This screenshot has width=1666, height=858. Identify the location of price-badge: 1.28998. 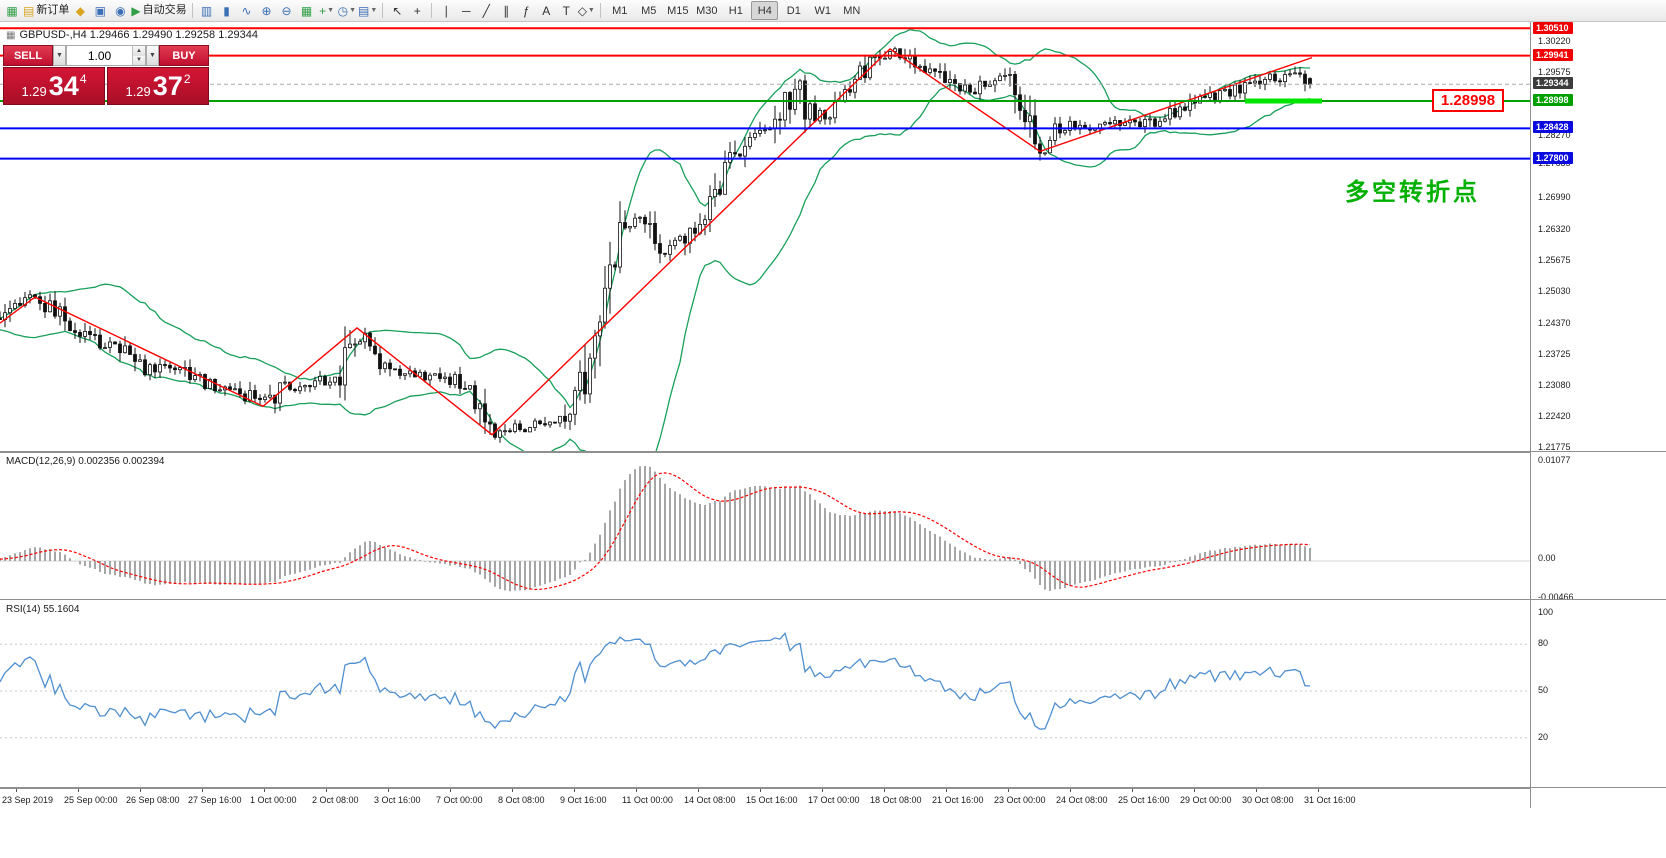
(1553, 99).